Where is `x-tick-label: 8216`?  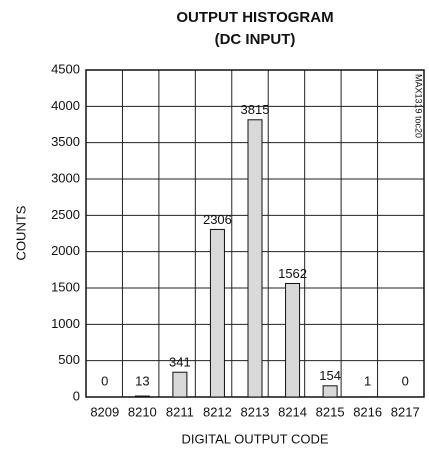
x-tick-label: 8216 is located at coordinates (367, 411).